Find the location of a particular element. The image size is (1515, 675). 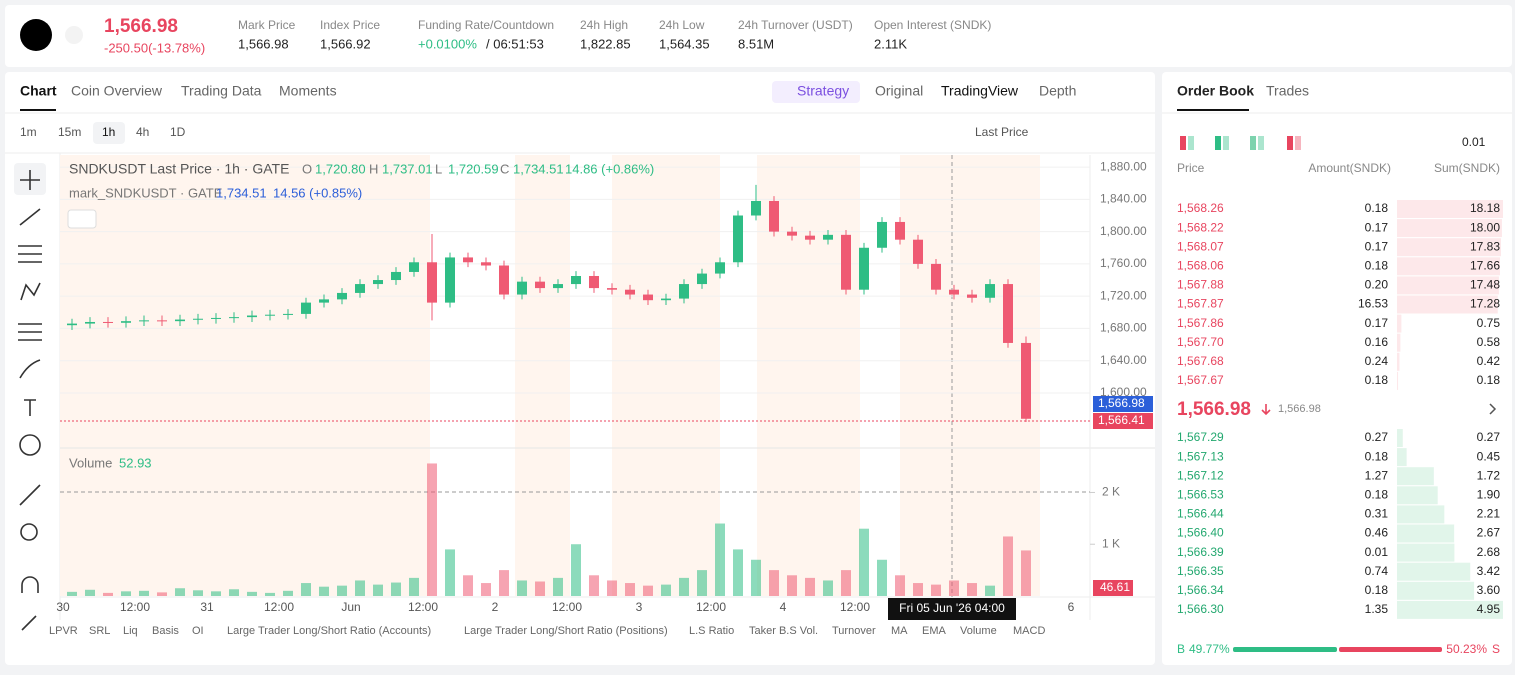

ob-tab: Trades is located at coordinates (1287, 91).